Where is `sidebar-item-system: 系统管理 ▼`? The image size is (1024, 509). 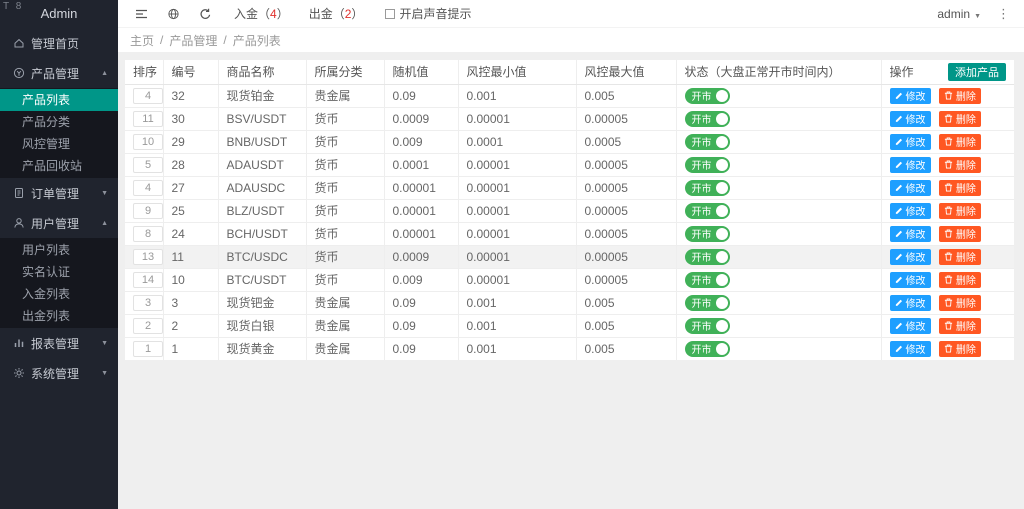
sidebar-item-system: 系统管理 ▼ is located at coordinates (59, 373).